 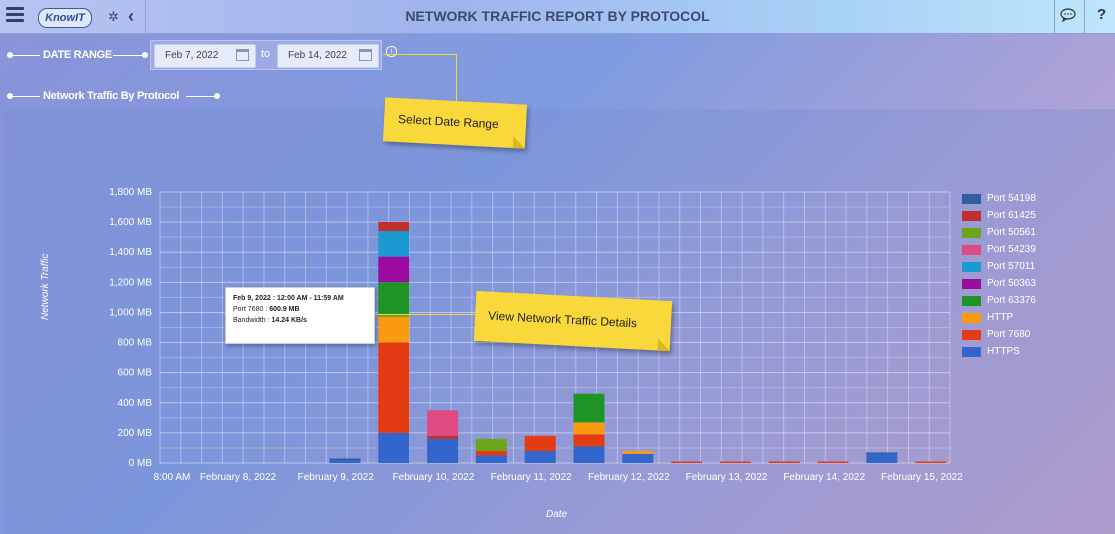 What do you see at coordinates (192, 55) in the screenshot?
I see `start-date-value: Feb 7, 2022` at bounding box center [192, 55].